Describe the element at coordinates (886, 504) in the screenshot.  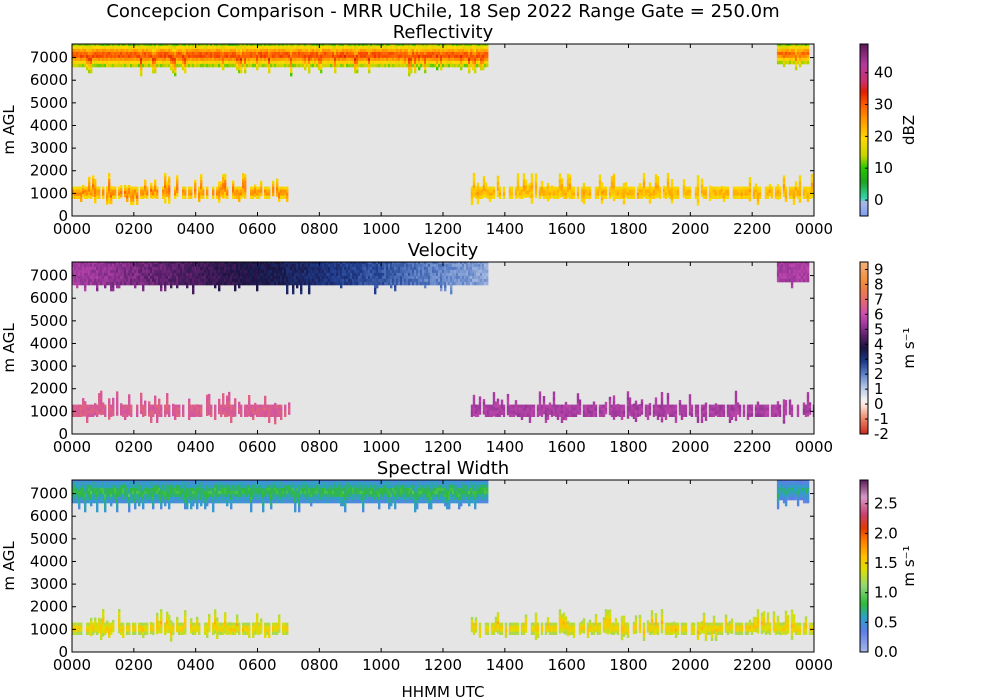
I see `colorbar-tick-label: 2.5` at that location.